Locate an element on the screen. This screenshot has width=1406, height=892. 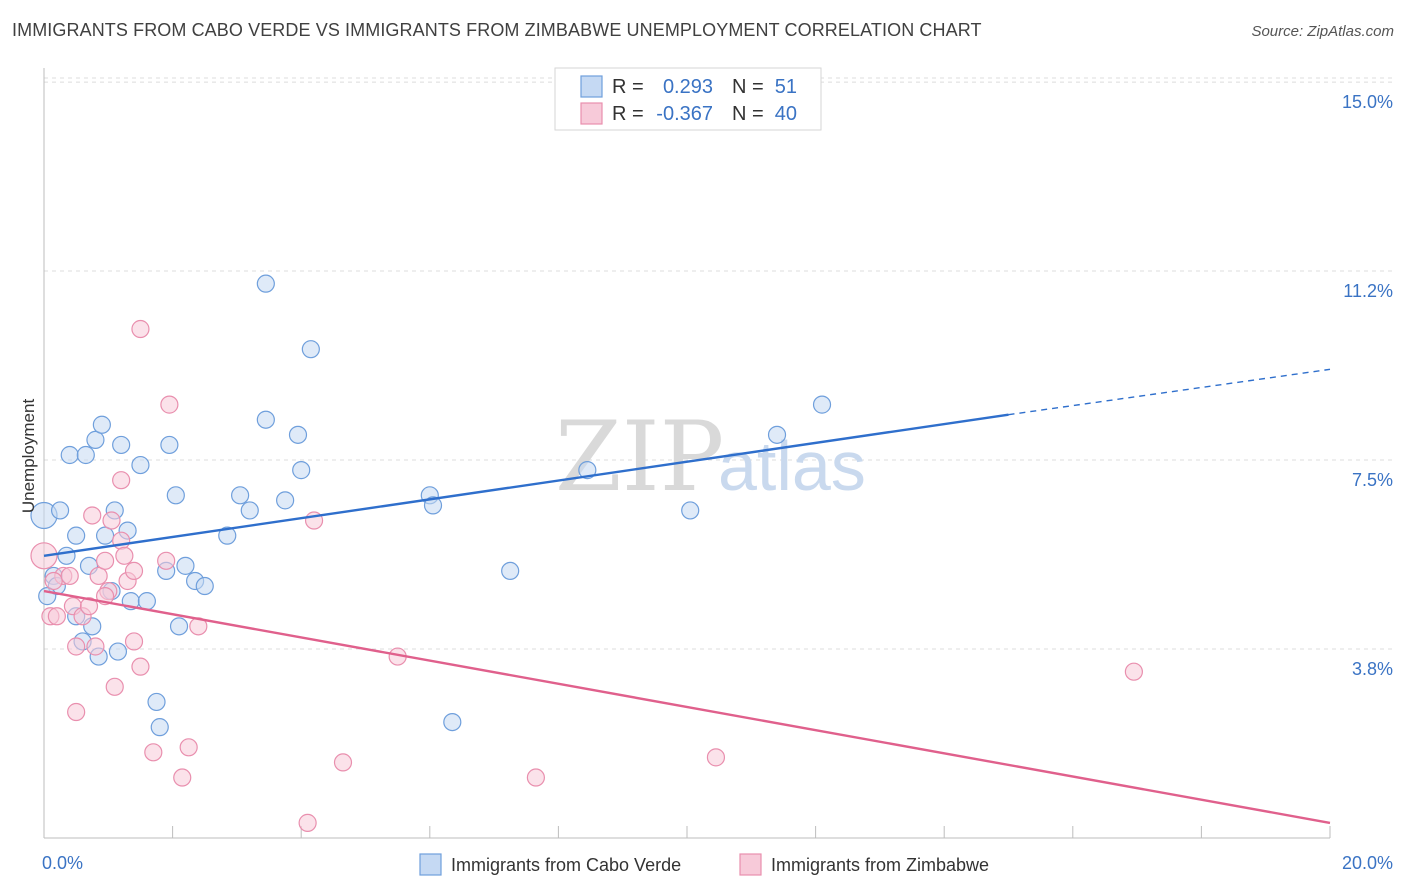
trend-line-cabo-verde-extension is located at coordinates (1169, 392).